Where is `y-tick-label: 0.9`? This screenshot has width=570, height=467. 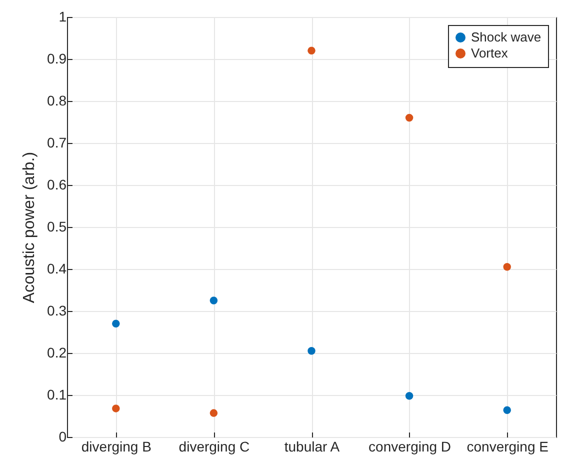 y-tick-label: 0.9 is located at coordinates (57, 58).